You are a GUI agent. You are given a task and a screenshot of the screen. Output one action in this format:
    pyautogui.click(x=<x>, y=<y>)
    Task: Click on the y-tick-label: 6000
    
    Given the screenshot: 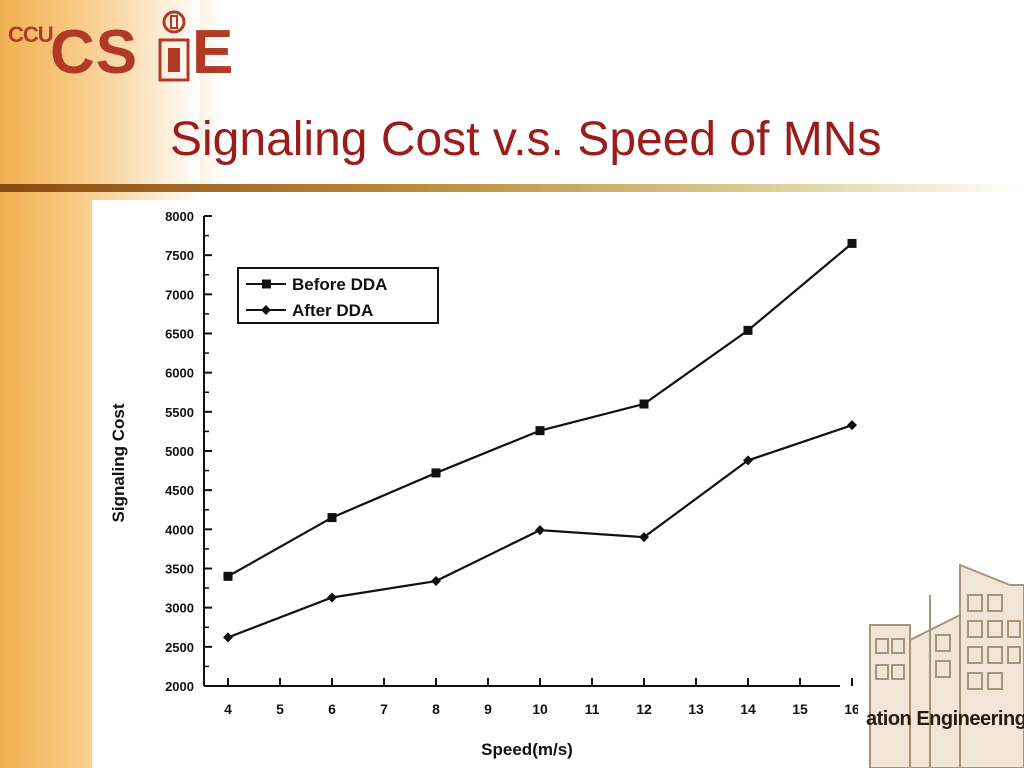 What is the action you would take?
    pyautogui.click(x=179, y=373)
    